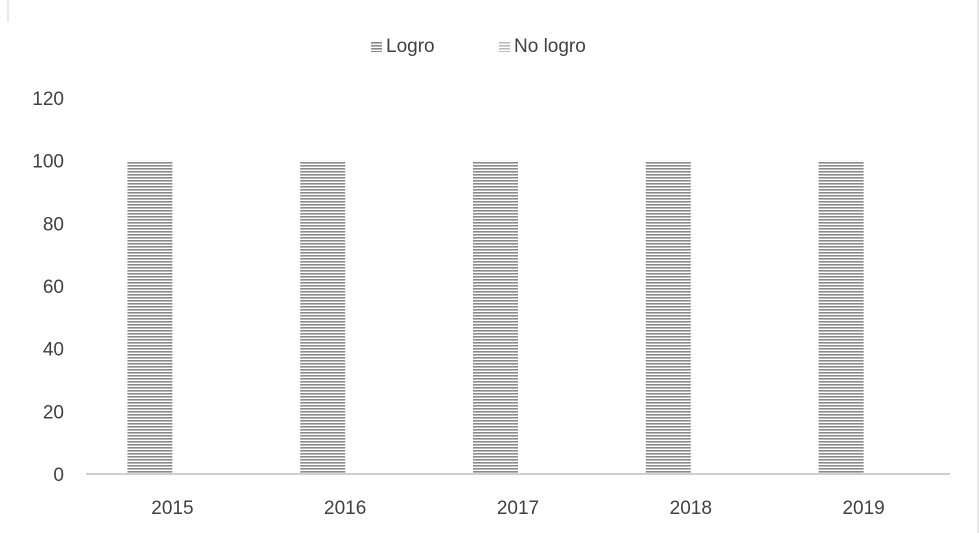  I want to click on x-tick-label-2017: 2017, so click(518, 508).